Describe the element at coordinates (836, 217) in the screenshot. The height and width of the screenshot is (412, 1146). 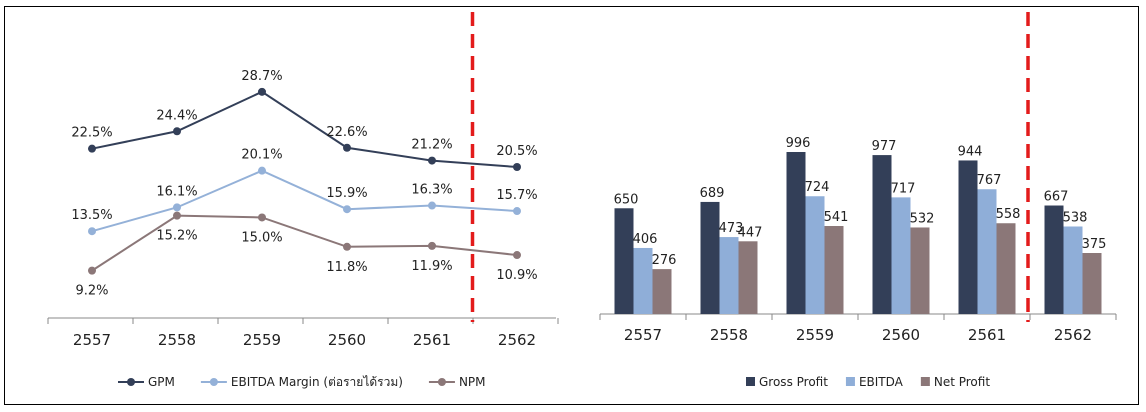
I see `bar-data-label: 541` at that location.